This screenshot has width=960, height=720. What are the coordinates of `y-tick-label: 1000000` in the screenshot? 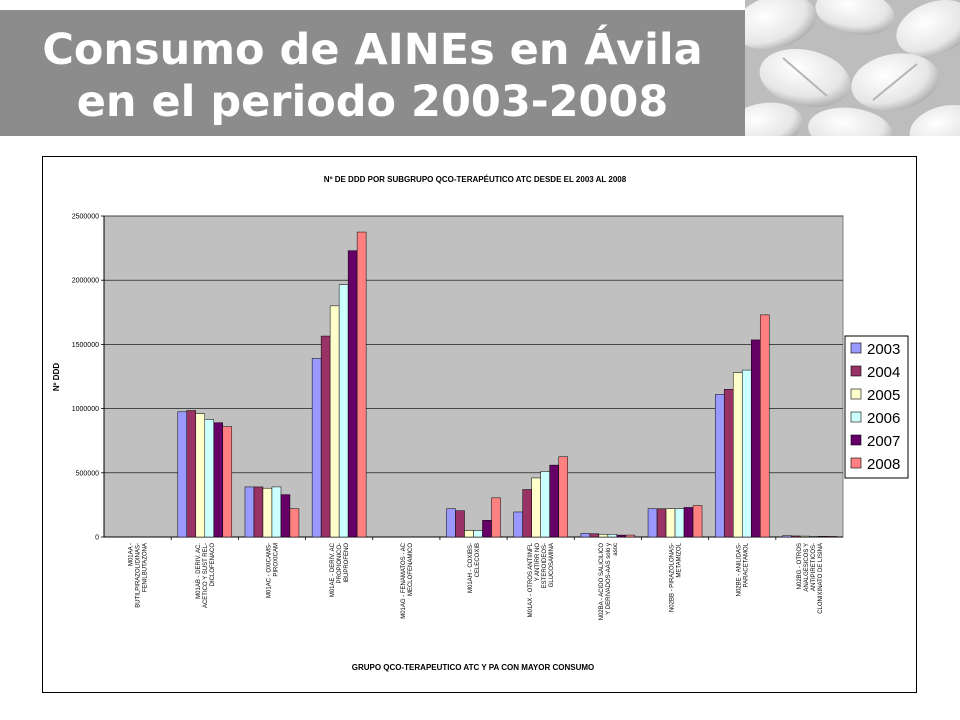 It's located at (85, 409).